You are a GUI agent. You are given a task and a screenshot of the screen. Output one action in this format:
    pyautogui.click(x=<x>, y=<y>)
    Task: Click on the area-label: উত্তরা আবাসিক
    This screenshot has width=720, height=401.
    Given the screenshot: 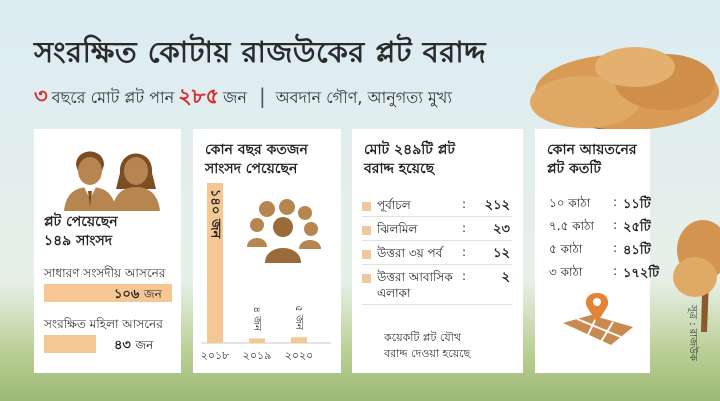 What is the action you would take?
    pyautogui.click(x=415, y=277)
    